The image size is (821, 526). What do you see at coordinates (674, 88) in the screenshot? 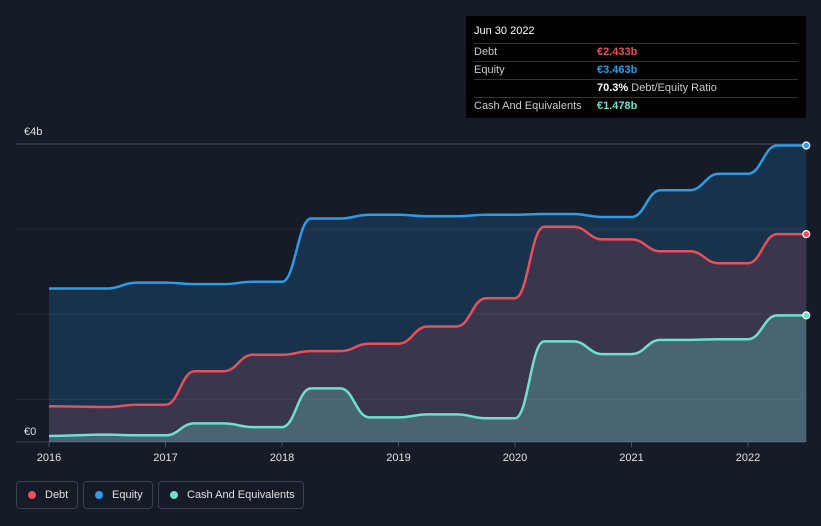
I see `tooltip-ratio-caption: Debt/Equity Ratio` at bounding box center [674, 88].